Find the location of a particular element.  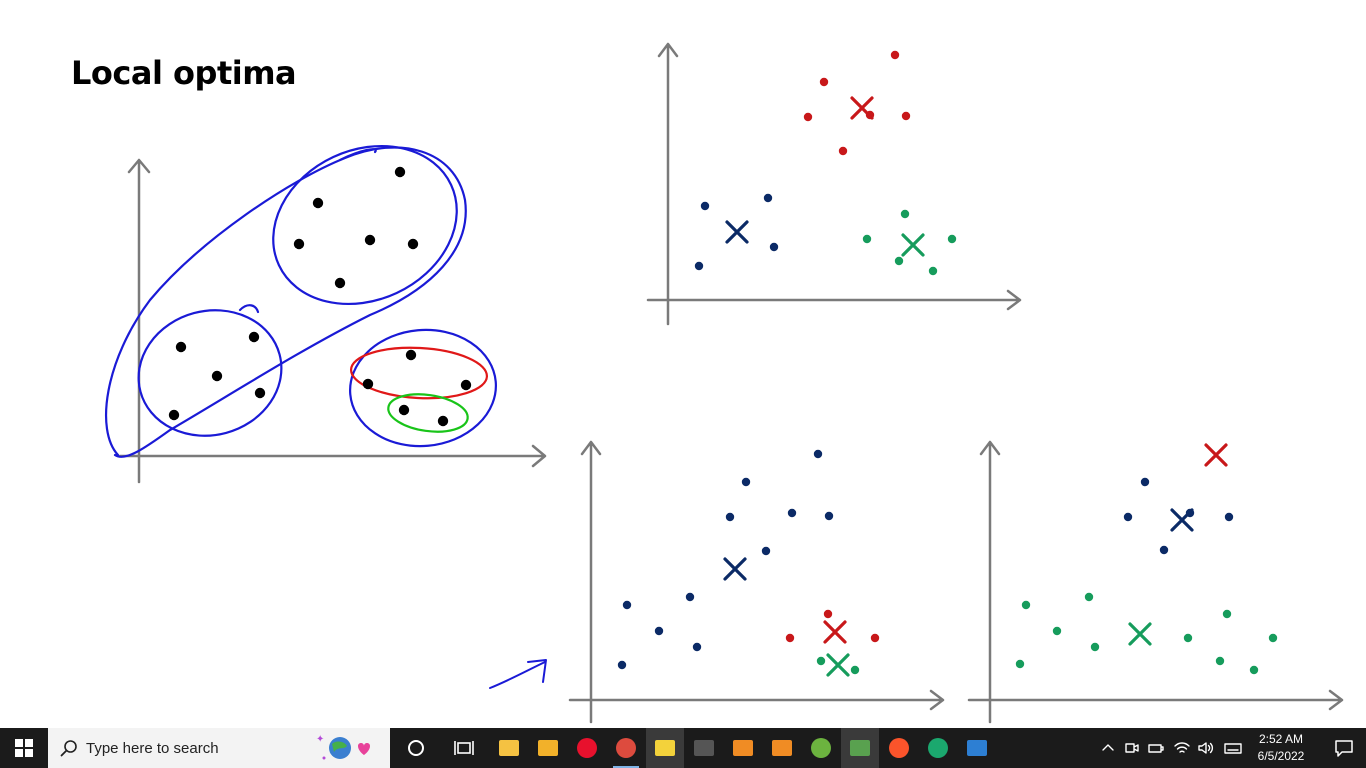

volume-tray-button is located at coordinates (1206, 748).